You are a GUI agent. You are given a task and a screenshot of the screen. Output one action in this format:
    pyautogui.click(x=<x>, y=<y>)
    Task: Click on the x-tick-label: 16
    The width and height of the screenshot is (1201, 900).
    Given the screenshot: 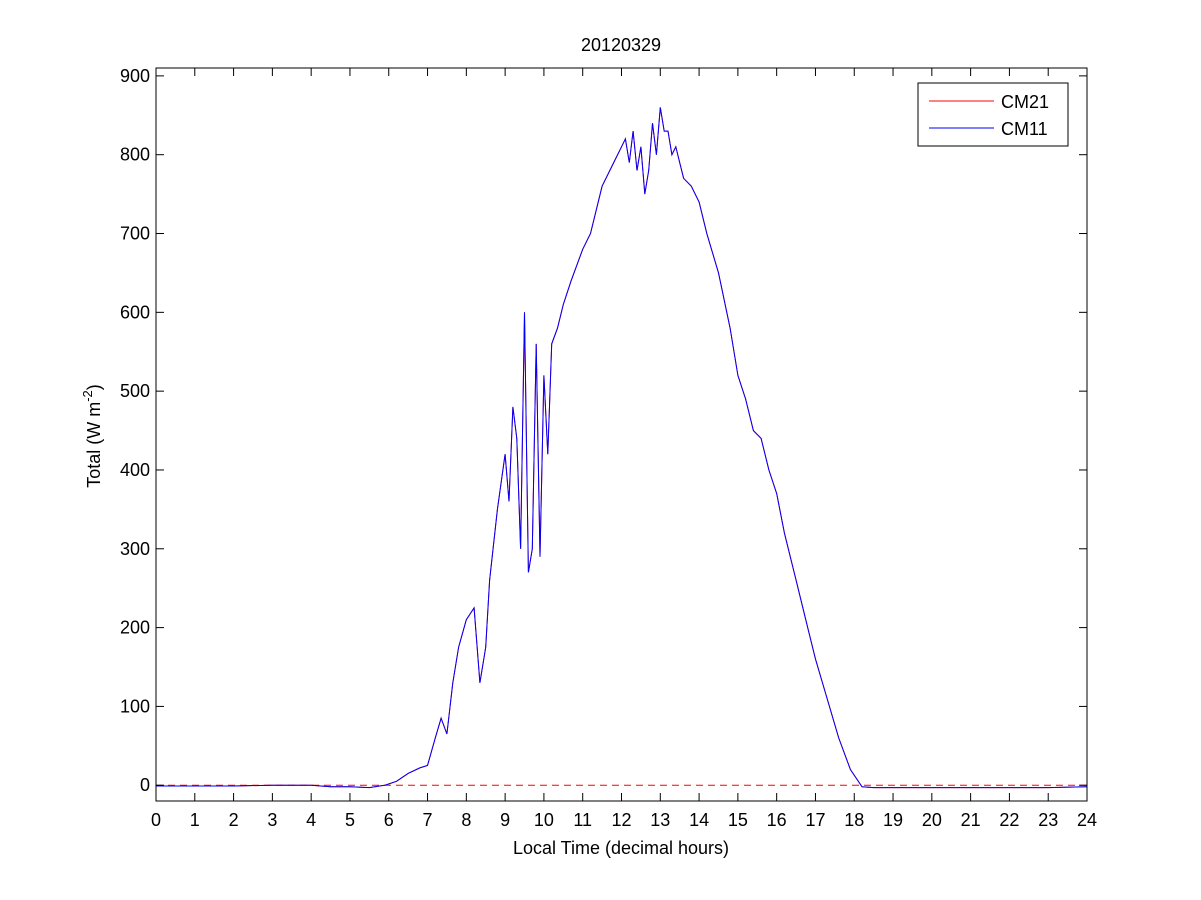 What is the action you would take?
    pyautogui.click(x=777, y=820)
    